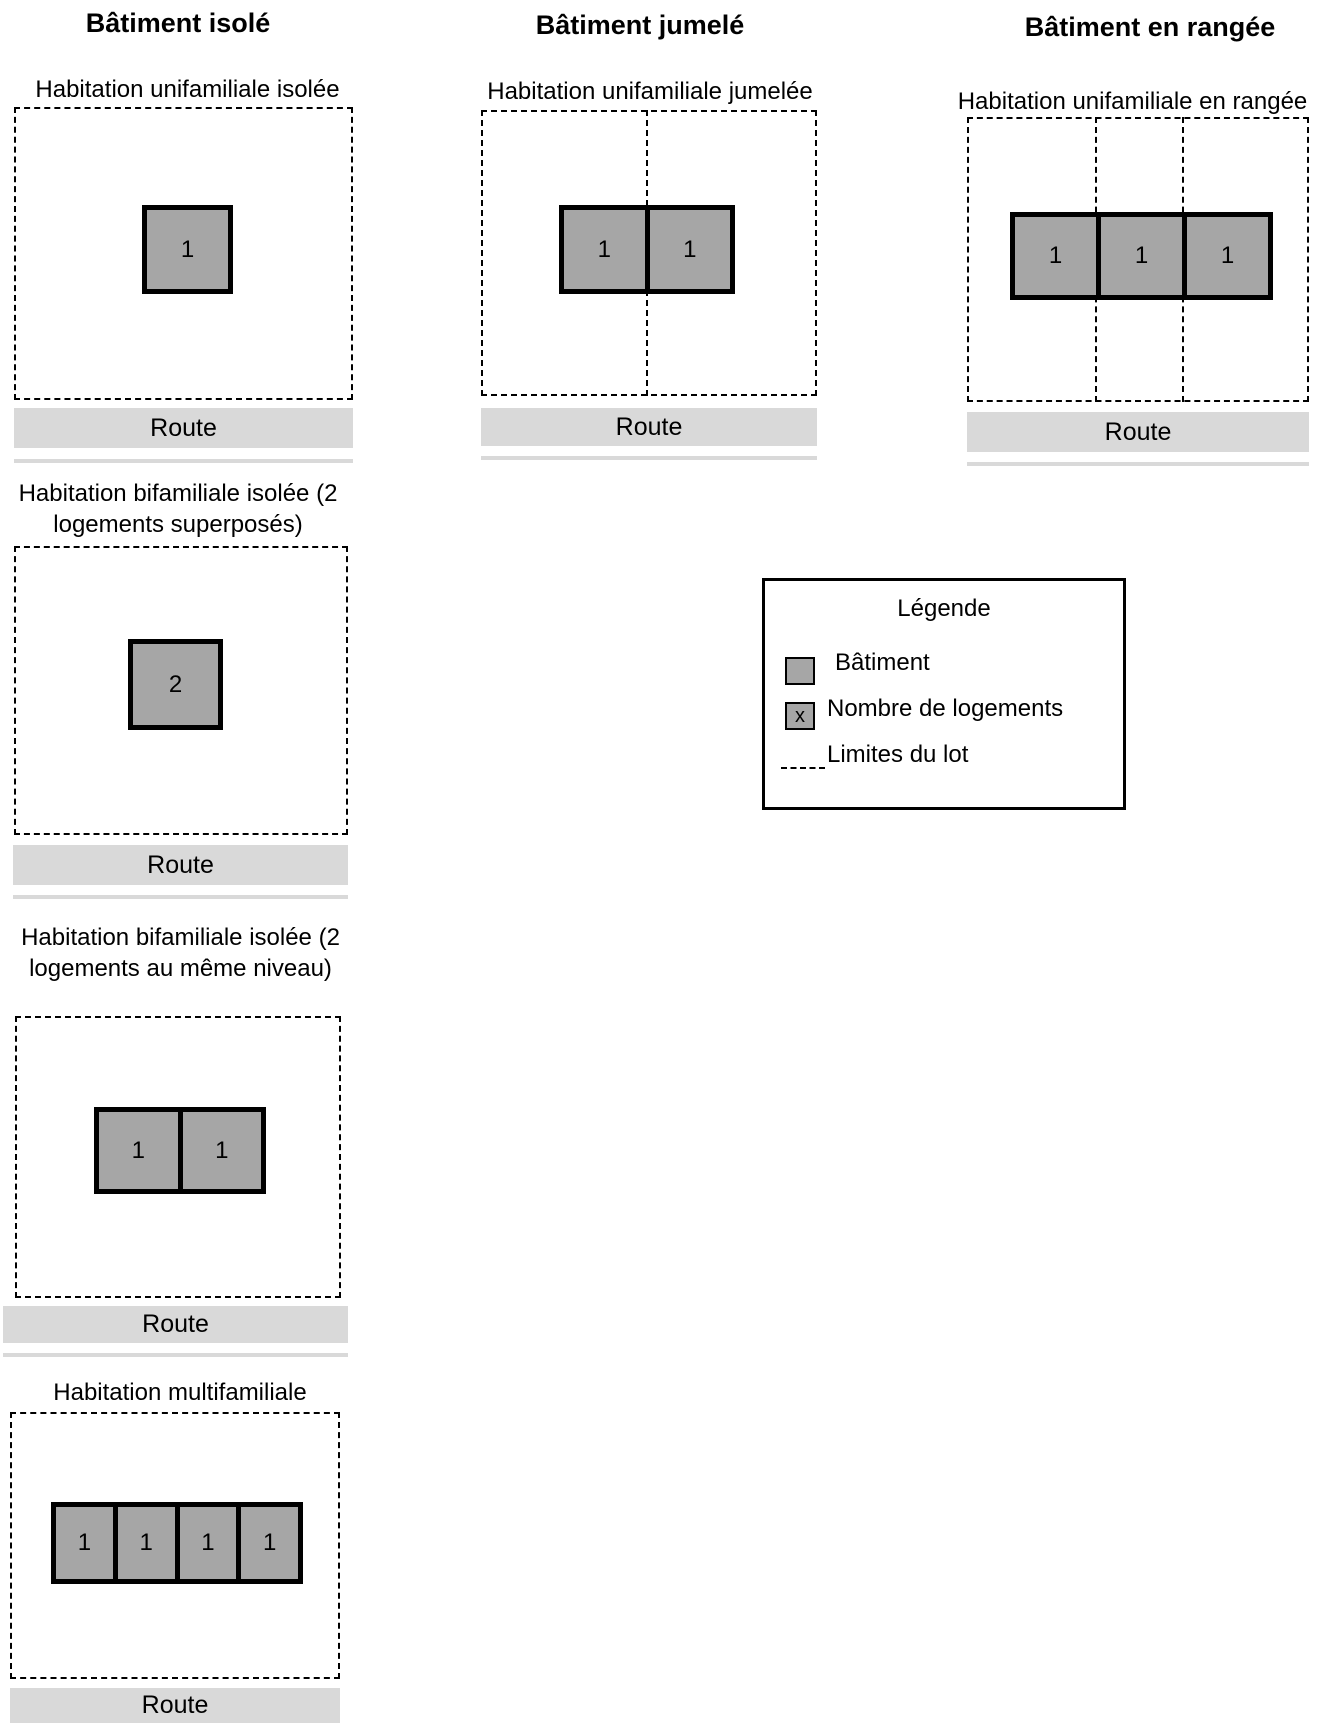  I want to click on diagram-title-unifamiliale-jumelee: Habitation unifamiliale jumelée, so click(650, 91).